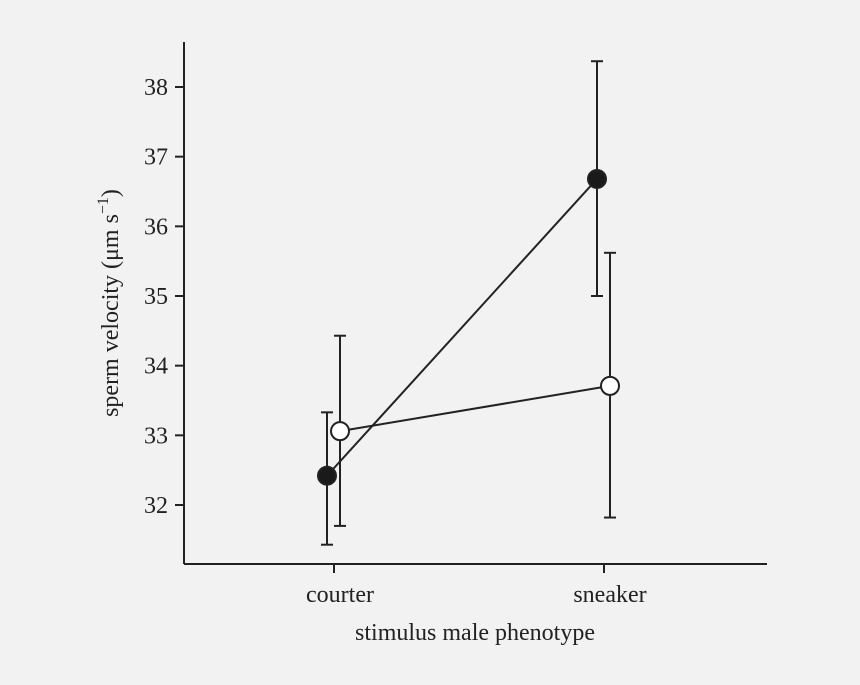 The width and height of the screenshot is (860, 685). I want to click on y-ticks: 32 33 34 35 36 37 38, so click(164, 297).